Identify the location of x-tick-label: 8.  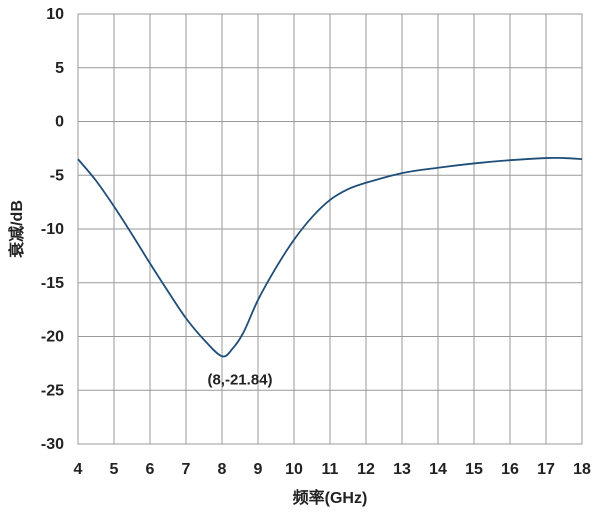
(222, 469).